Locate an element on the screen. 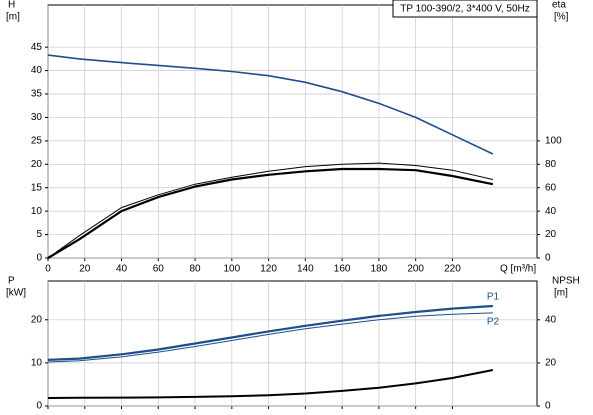  y-tick-label: 5 is located at coordinates (39, 234).